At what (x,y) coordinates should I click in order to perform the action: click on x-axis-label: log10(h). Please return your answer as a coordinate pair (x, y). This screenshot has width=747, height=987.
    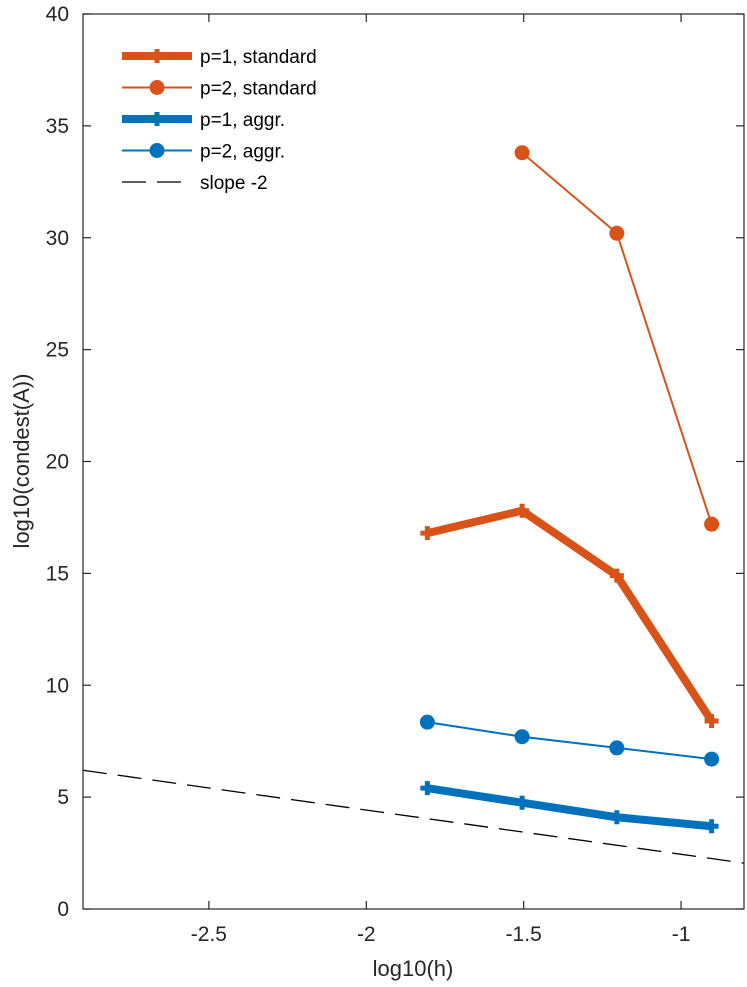
    Looking at the image, I should click on (413, 968).